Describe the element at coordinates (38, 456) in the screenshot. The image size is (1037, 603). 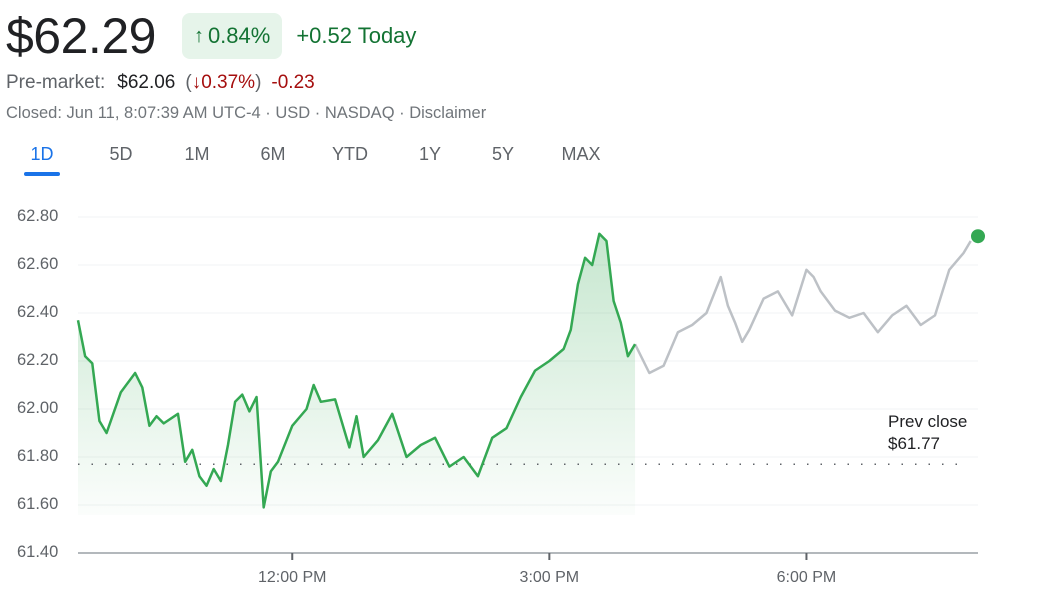
I see `y-tick-label: 61.80` at that location.